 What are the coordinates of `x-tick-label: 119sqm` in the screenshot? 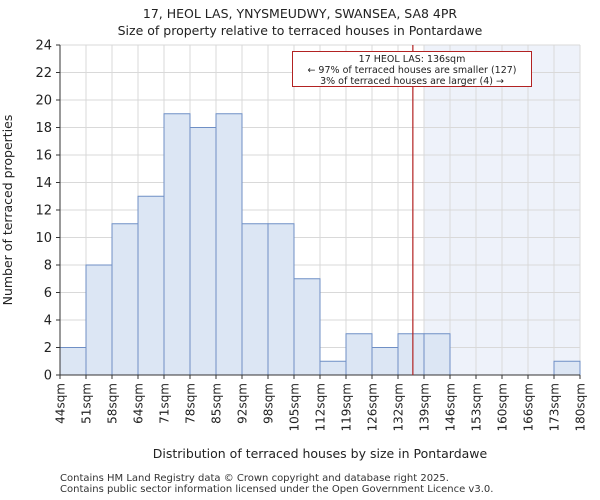 It's located at (347, 407).